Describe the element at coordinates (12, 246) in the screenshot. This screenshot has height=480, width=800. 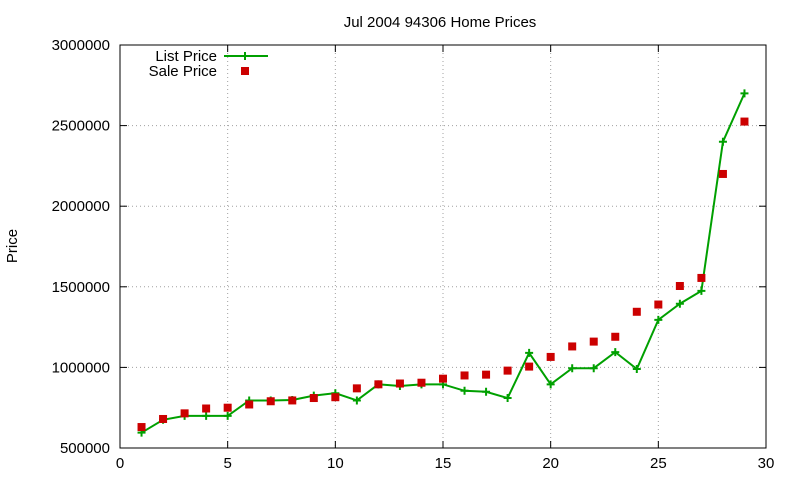
I see `y-axis-label: Price` at that location.